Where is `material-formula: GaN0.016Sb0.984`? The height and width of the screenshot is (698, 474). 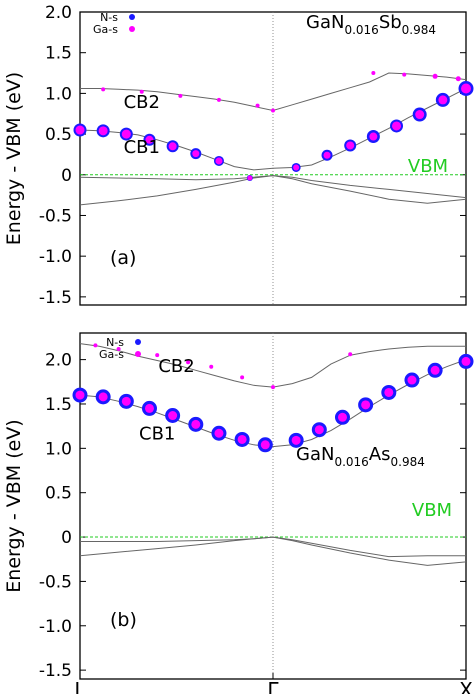 material-formula: GaN0.016Sb0.984 is located at coordinates (371, 24).